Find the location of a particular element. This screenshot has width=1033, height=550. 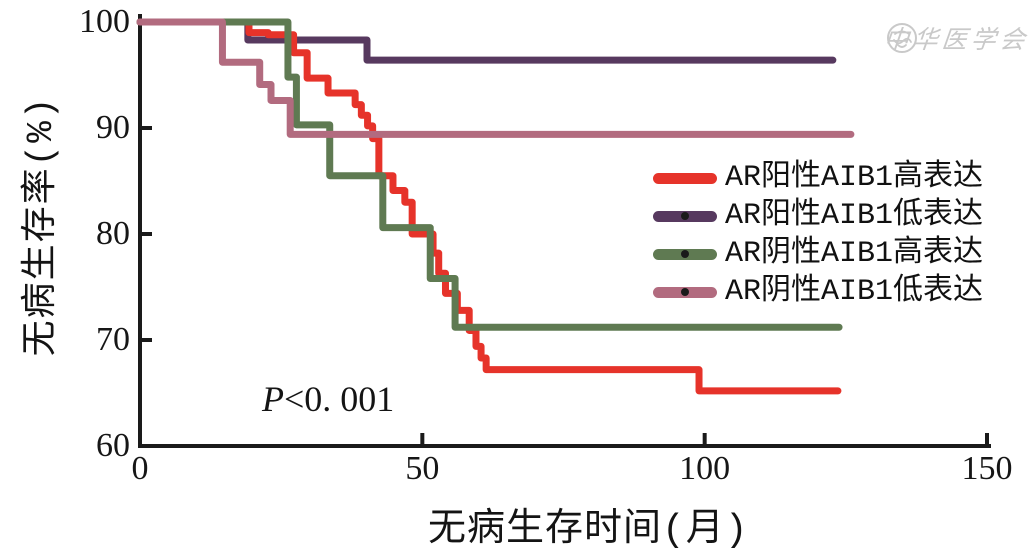

legend-item-ar-neg-aib1-high: AR阴性AIB1高表达 is located at coordinates (818, 254).